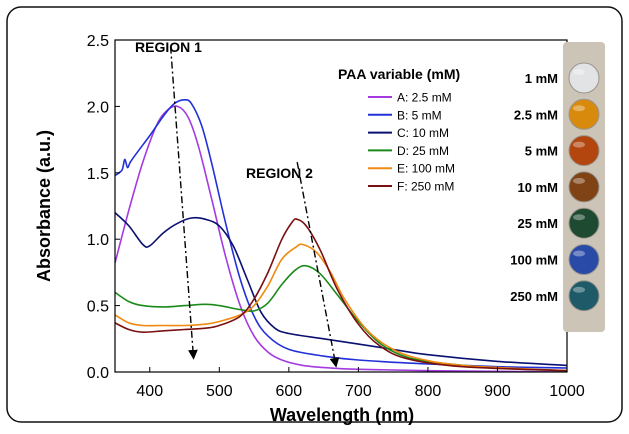  Describe the element at coordinates (103, 207) in the screenshot. I see `y-axis-ticks: 0.0 0.5 1.0 1.5 2.0 2.5` at that location.